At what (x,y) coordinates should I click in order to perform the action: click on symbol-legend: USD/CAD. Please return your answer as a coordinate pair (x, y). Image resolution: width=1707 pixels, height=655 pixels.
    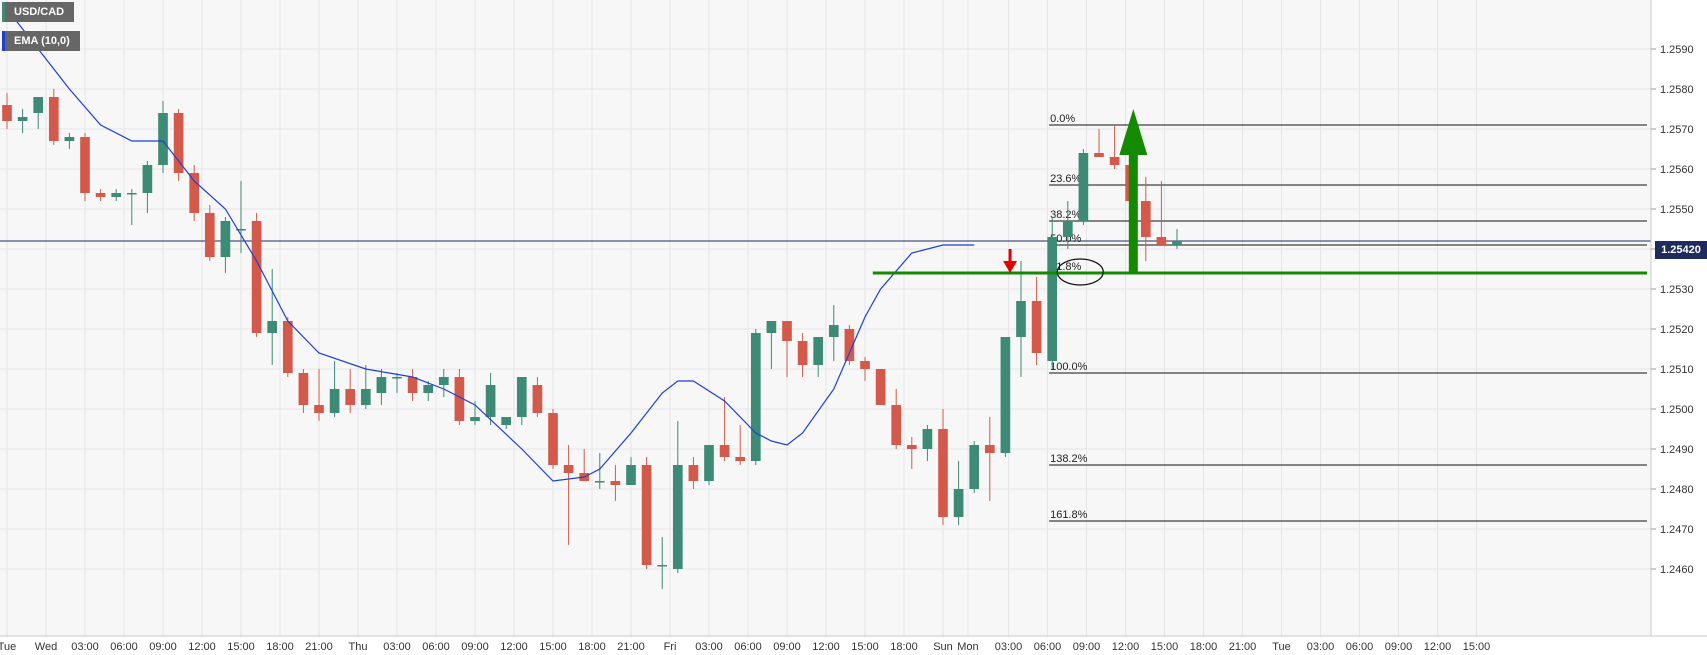
    Looking at the image, I should click on (38, 12).